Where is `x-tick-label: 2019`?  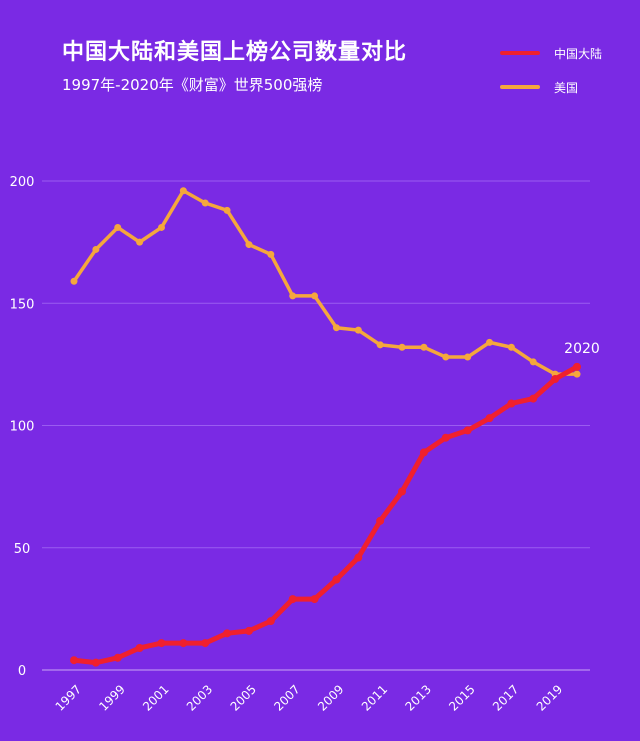 x-tick-label: 2019 is located at coordinates (549, 697).